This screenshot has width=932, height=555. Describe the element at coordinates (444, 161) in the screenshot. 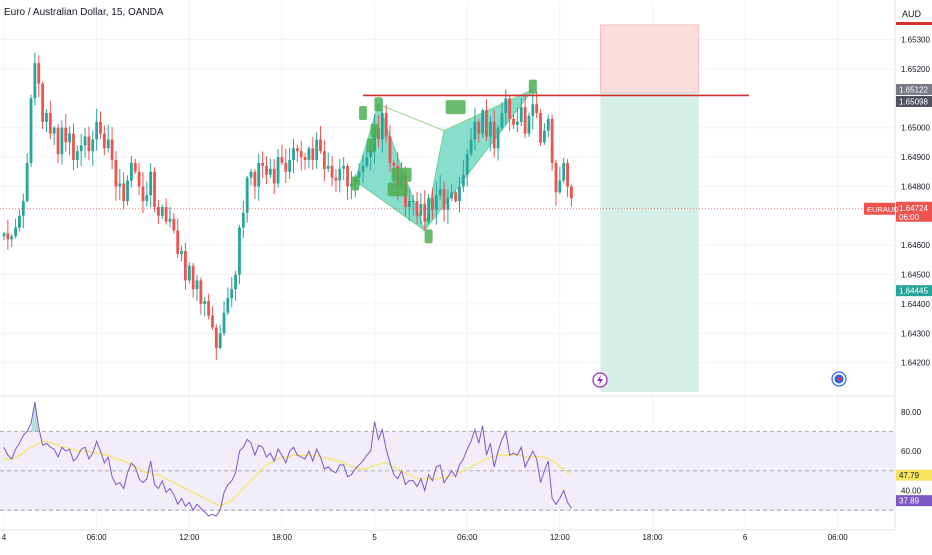

I see `pattern-markers` at that location.